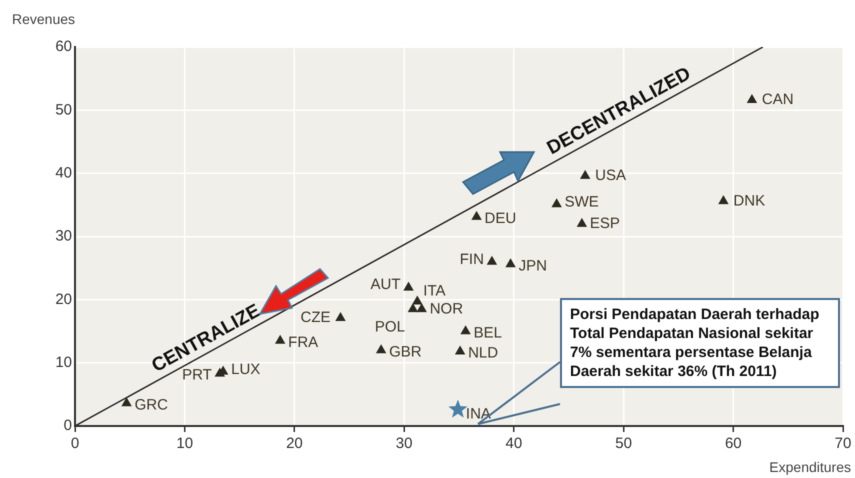 The width and height of the screenshot is (855, 478). I want to click on x-tick-label: 70, so click(843, 443).